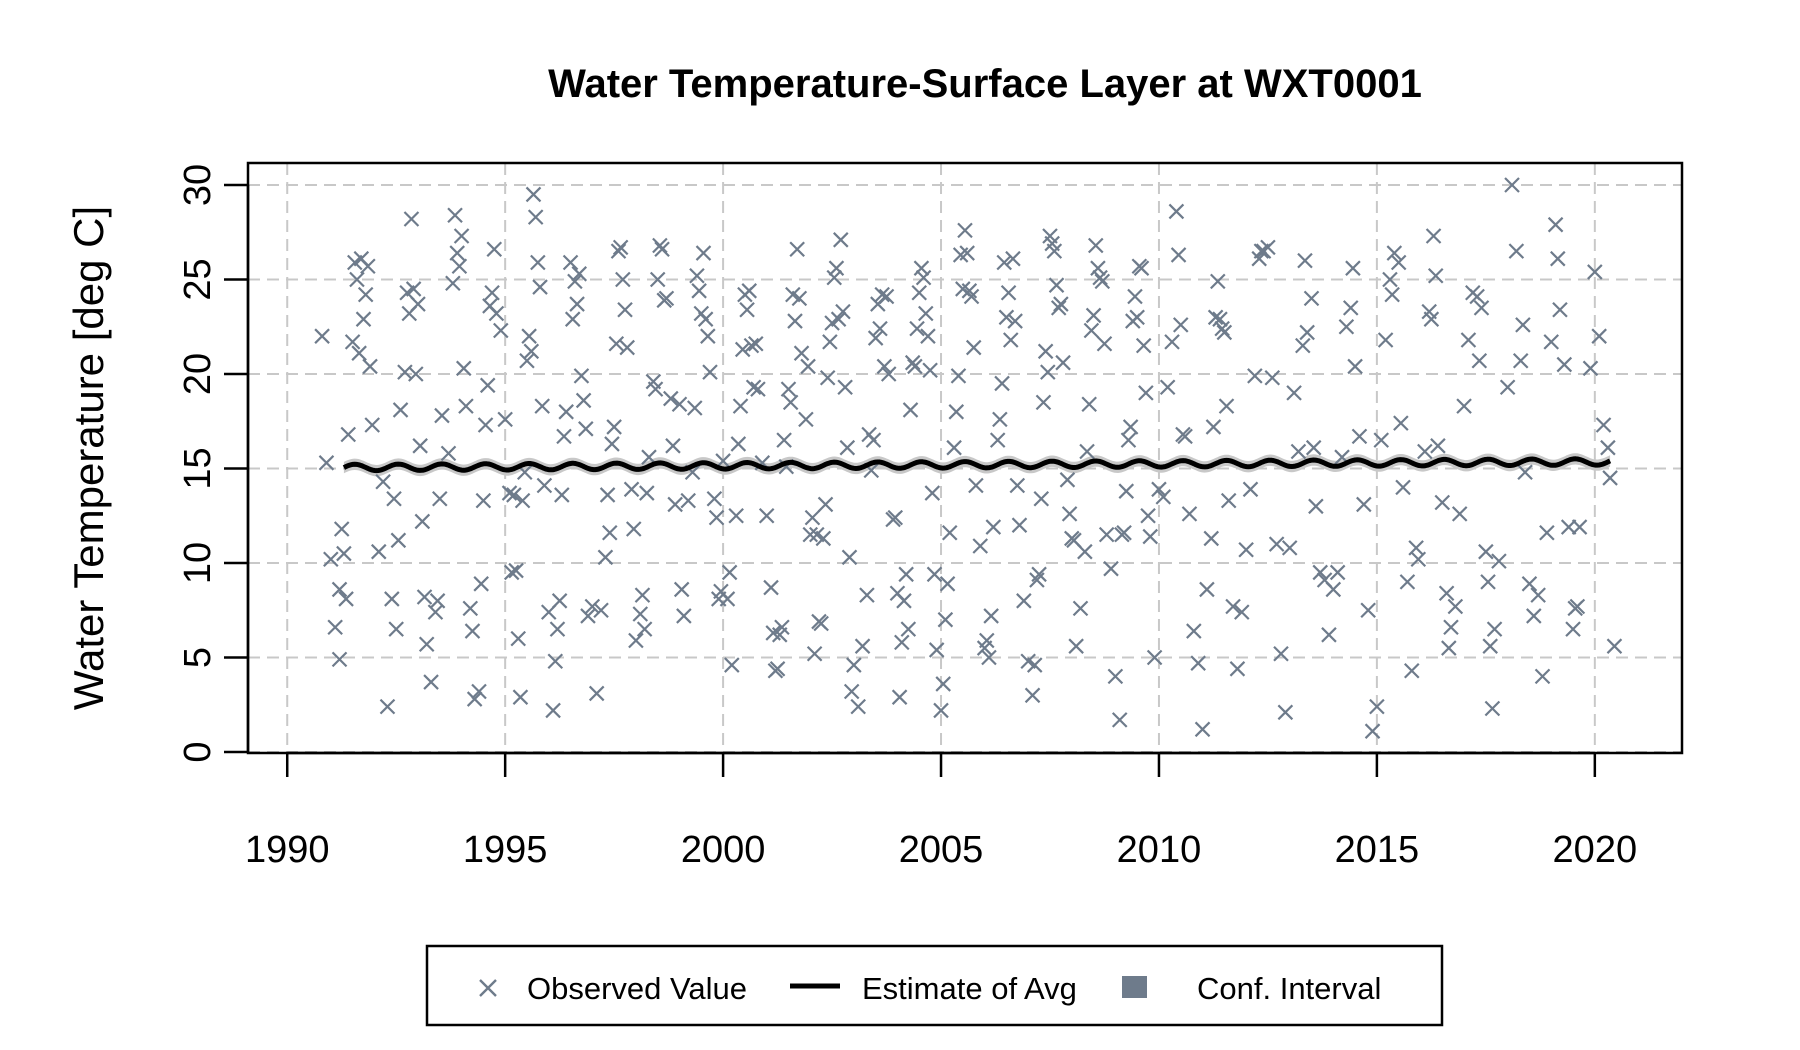  I want to click on y-tick-label: 10, so click(198, 563).